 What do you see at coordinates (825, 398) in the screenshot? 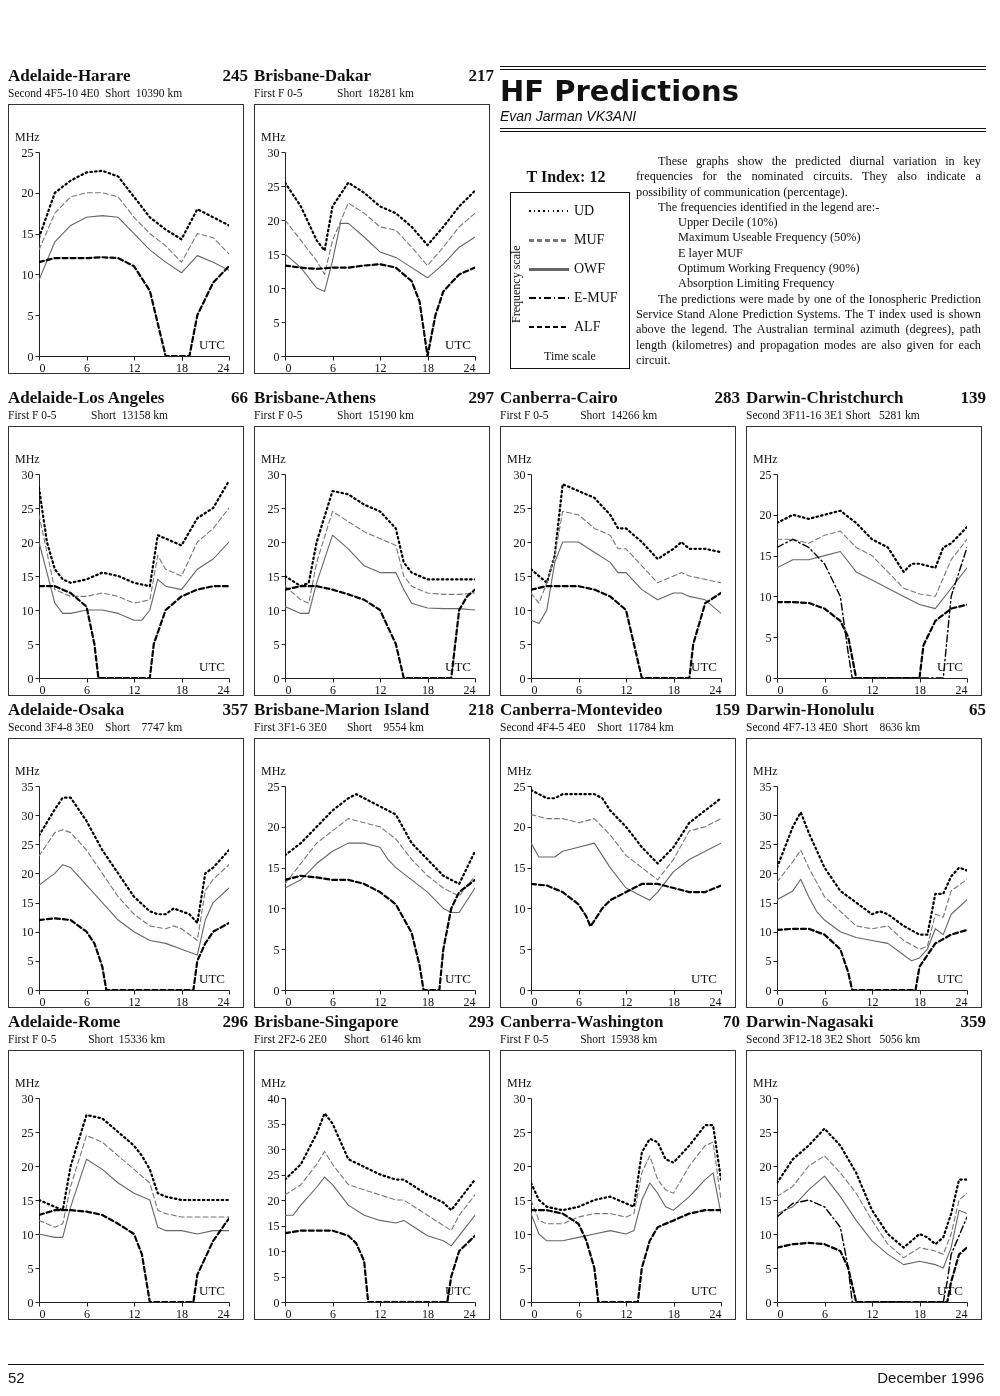
I see `chart-title: Darwin-Christchurch` at bounding box center [825, 398].